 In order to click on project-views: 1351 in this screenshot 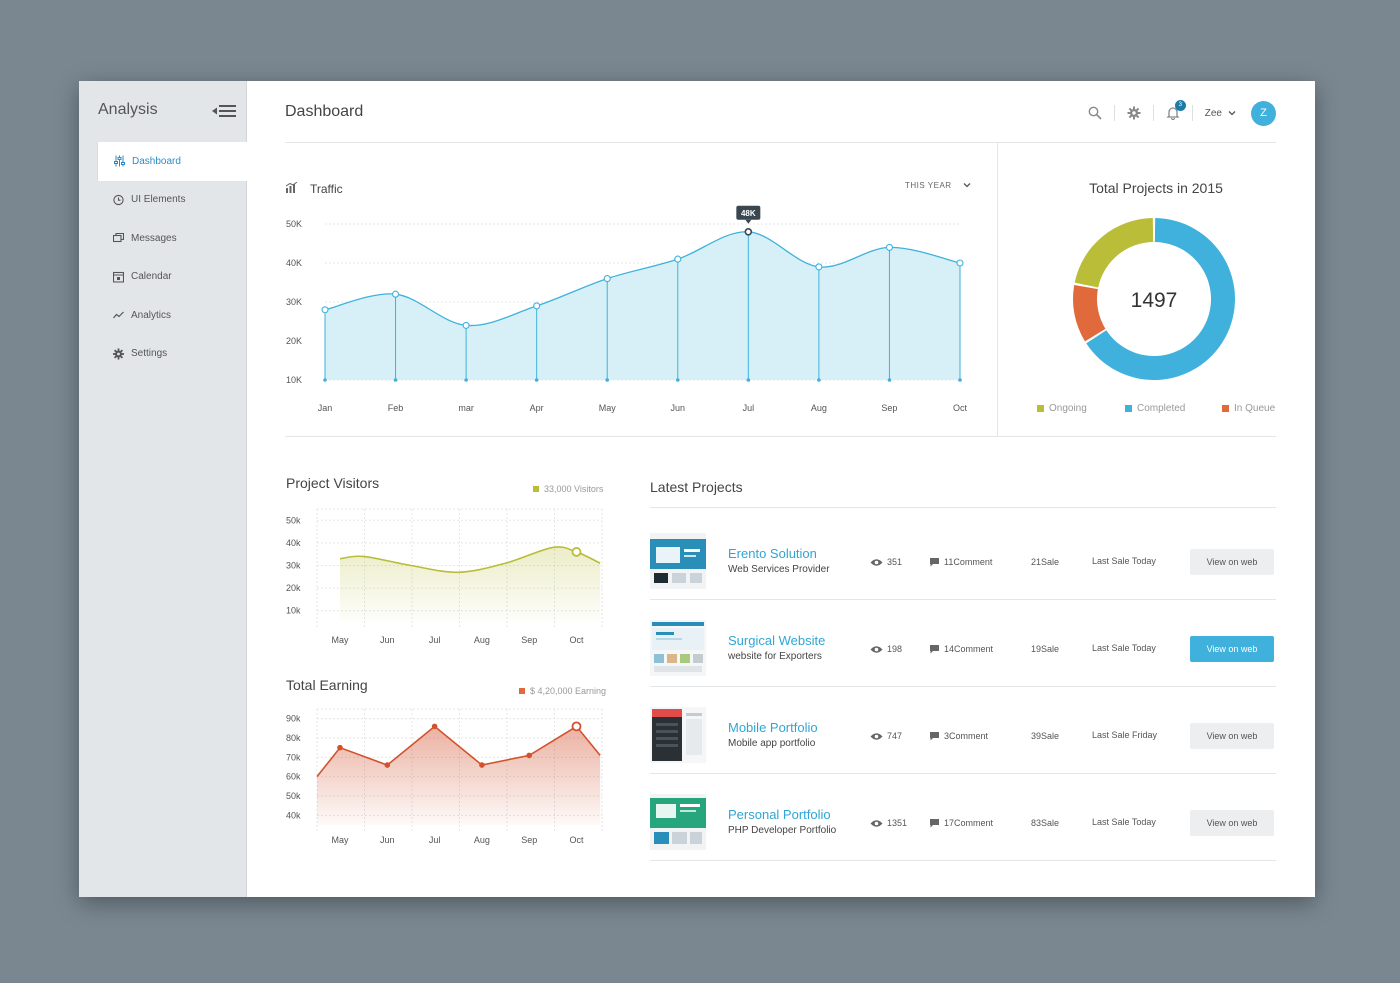, I will do `click(888, 823)`.